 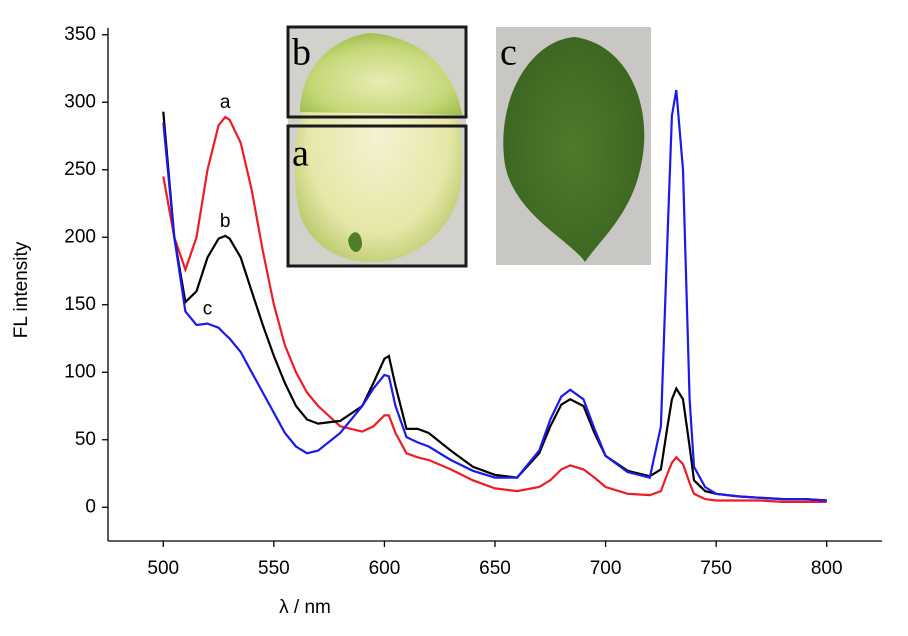 I want to click on y-tick-label: 300, so click(x=80, y=101).